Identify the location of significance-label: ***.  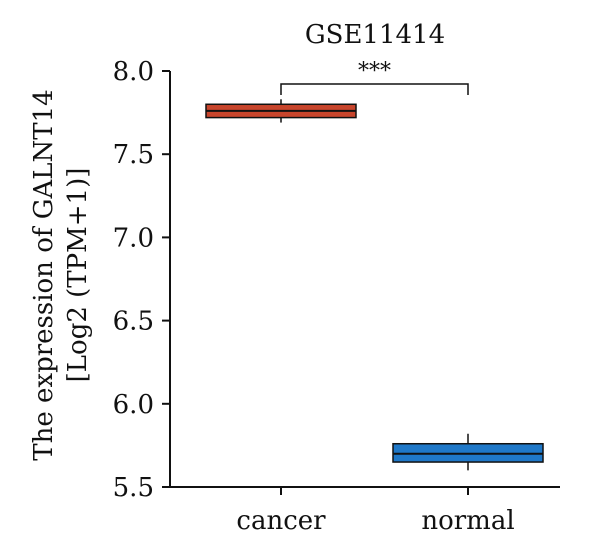
(374, 71).